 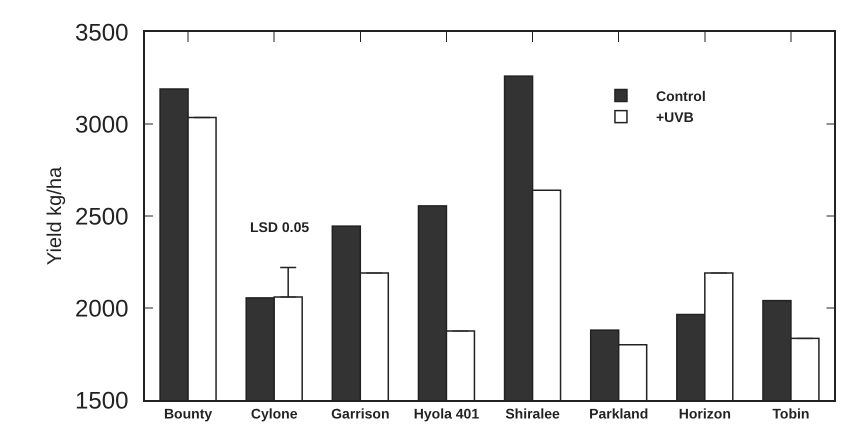 I want to click on x-tick-label: Garrison, so click(x=360, y=414).